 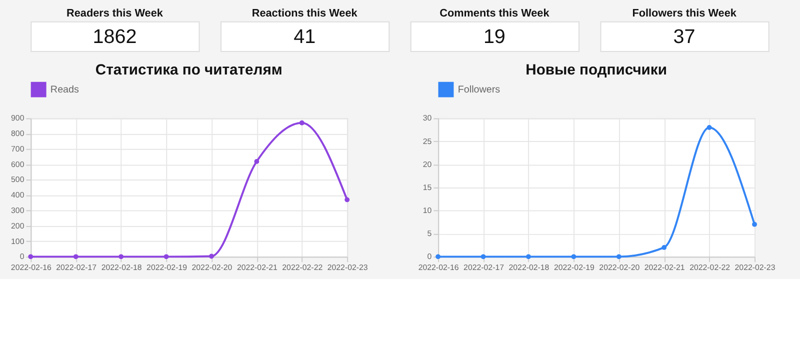 I want to click on y-tick-label: 15, so click(x=427, y=187).